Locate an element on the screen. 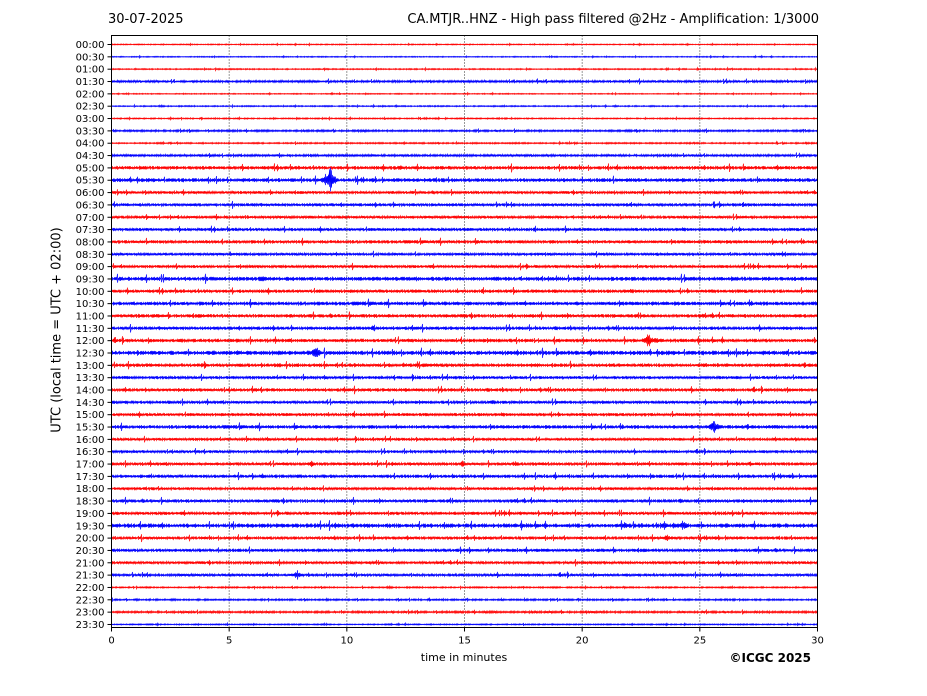 The width and height of the screenshot is (927, 696). y-tick-label: 10:30 is located at coordinates (90, 304).